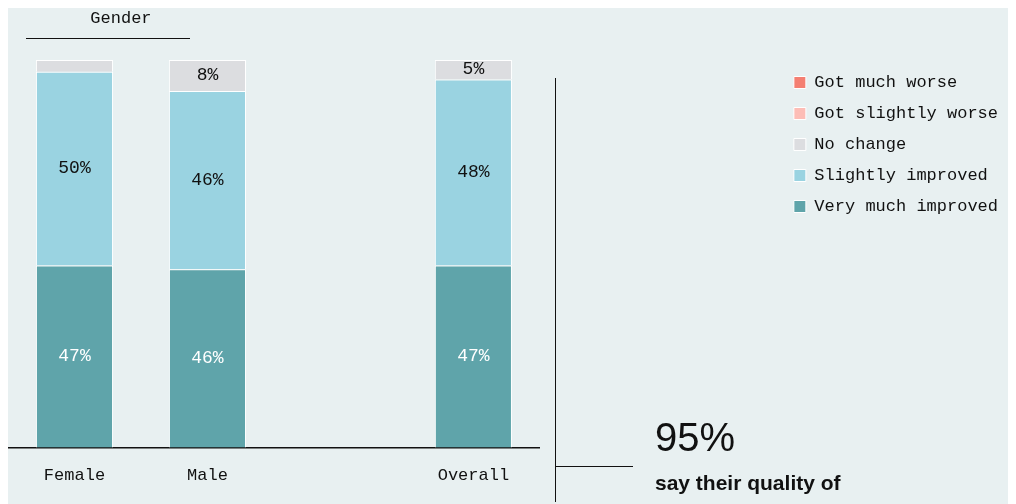 The width and height of the screenshot is (1016, 504). What do you see at coordinates (886, 82) in the screenshot?
I see `legend-label: Got much worse` at bounding box center [886, 82].